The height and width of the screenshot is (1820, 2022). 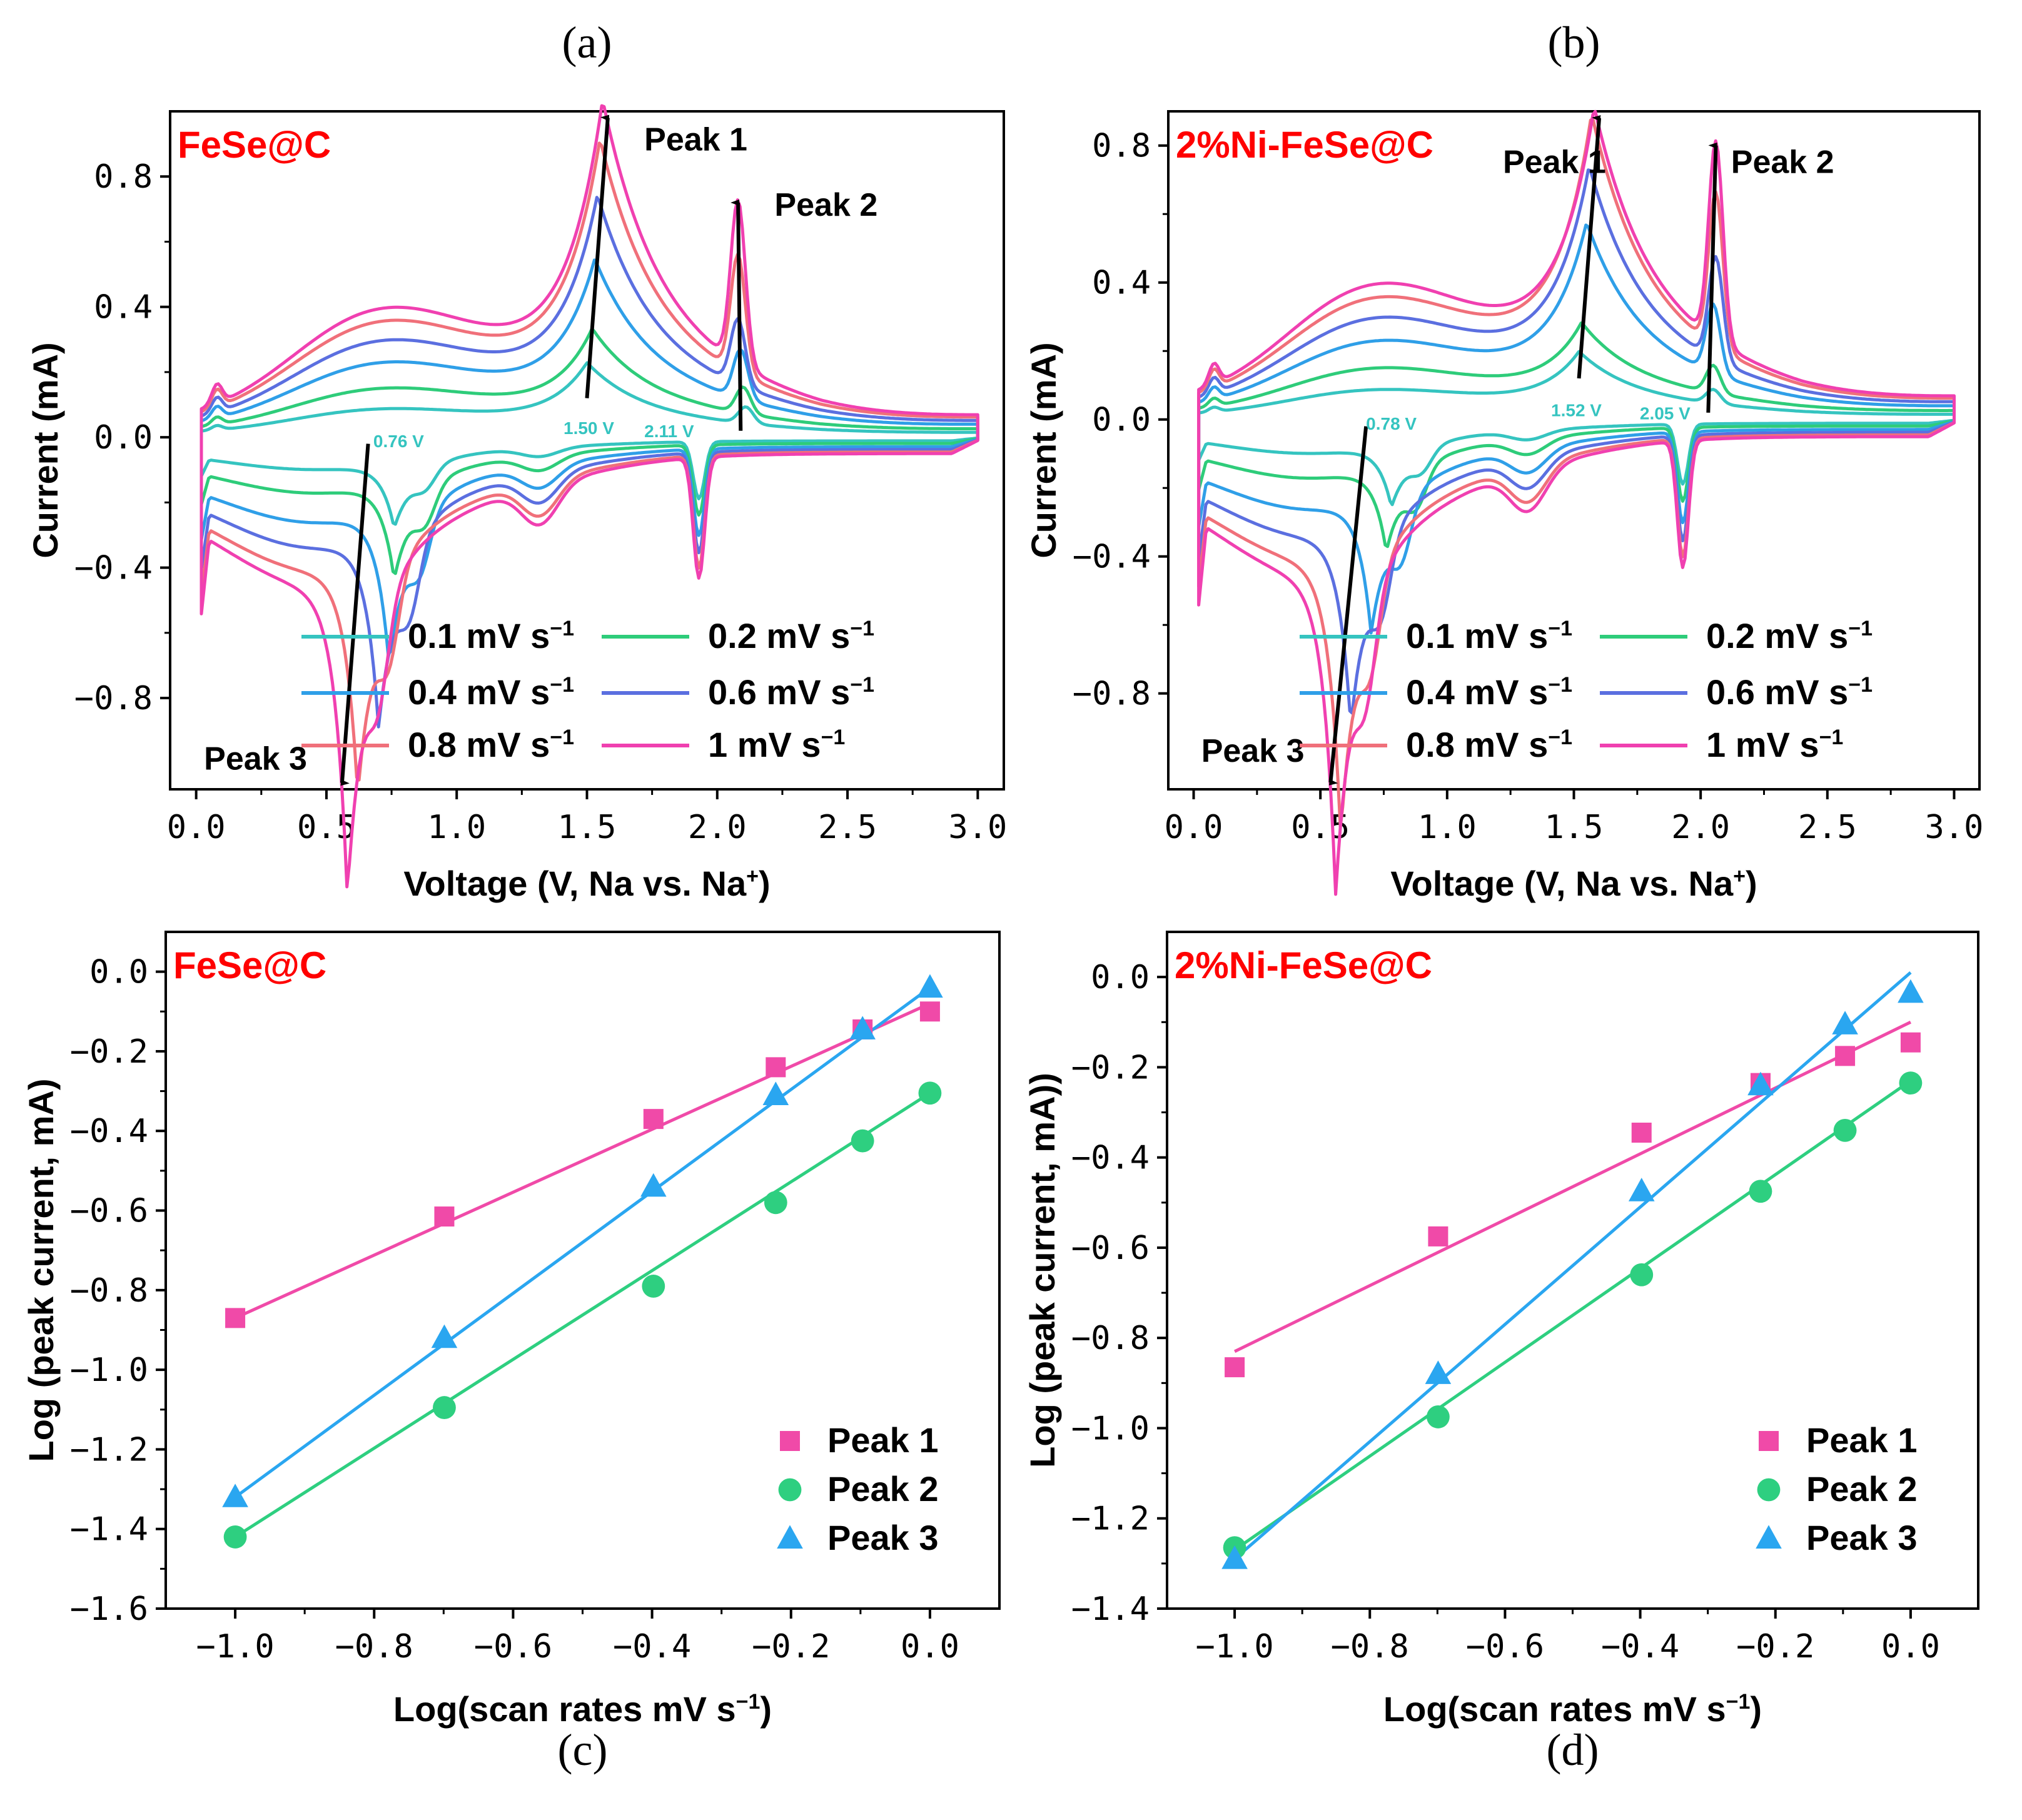 What do you see at coordinates (1121, 146) in the screenshot?
I see `y-tick-label: 0.8` at bounding box center [1121, 146].